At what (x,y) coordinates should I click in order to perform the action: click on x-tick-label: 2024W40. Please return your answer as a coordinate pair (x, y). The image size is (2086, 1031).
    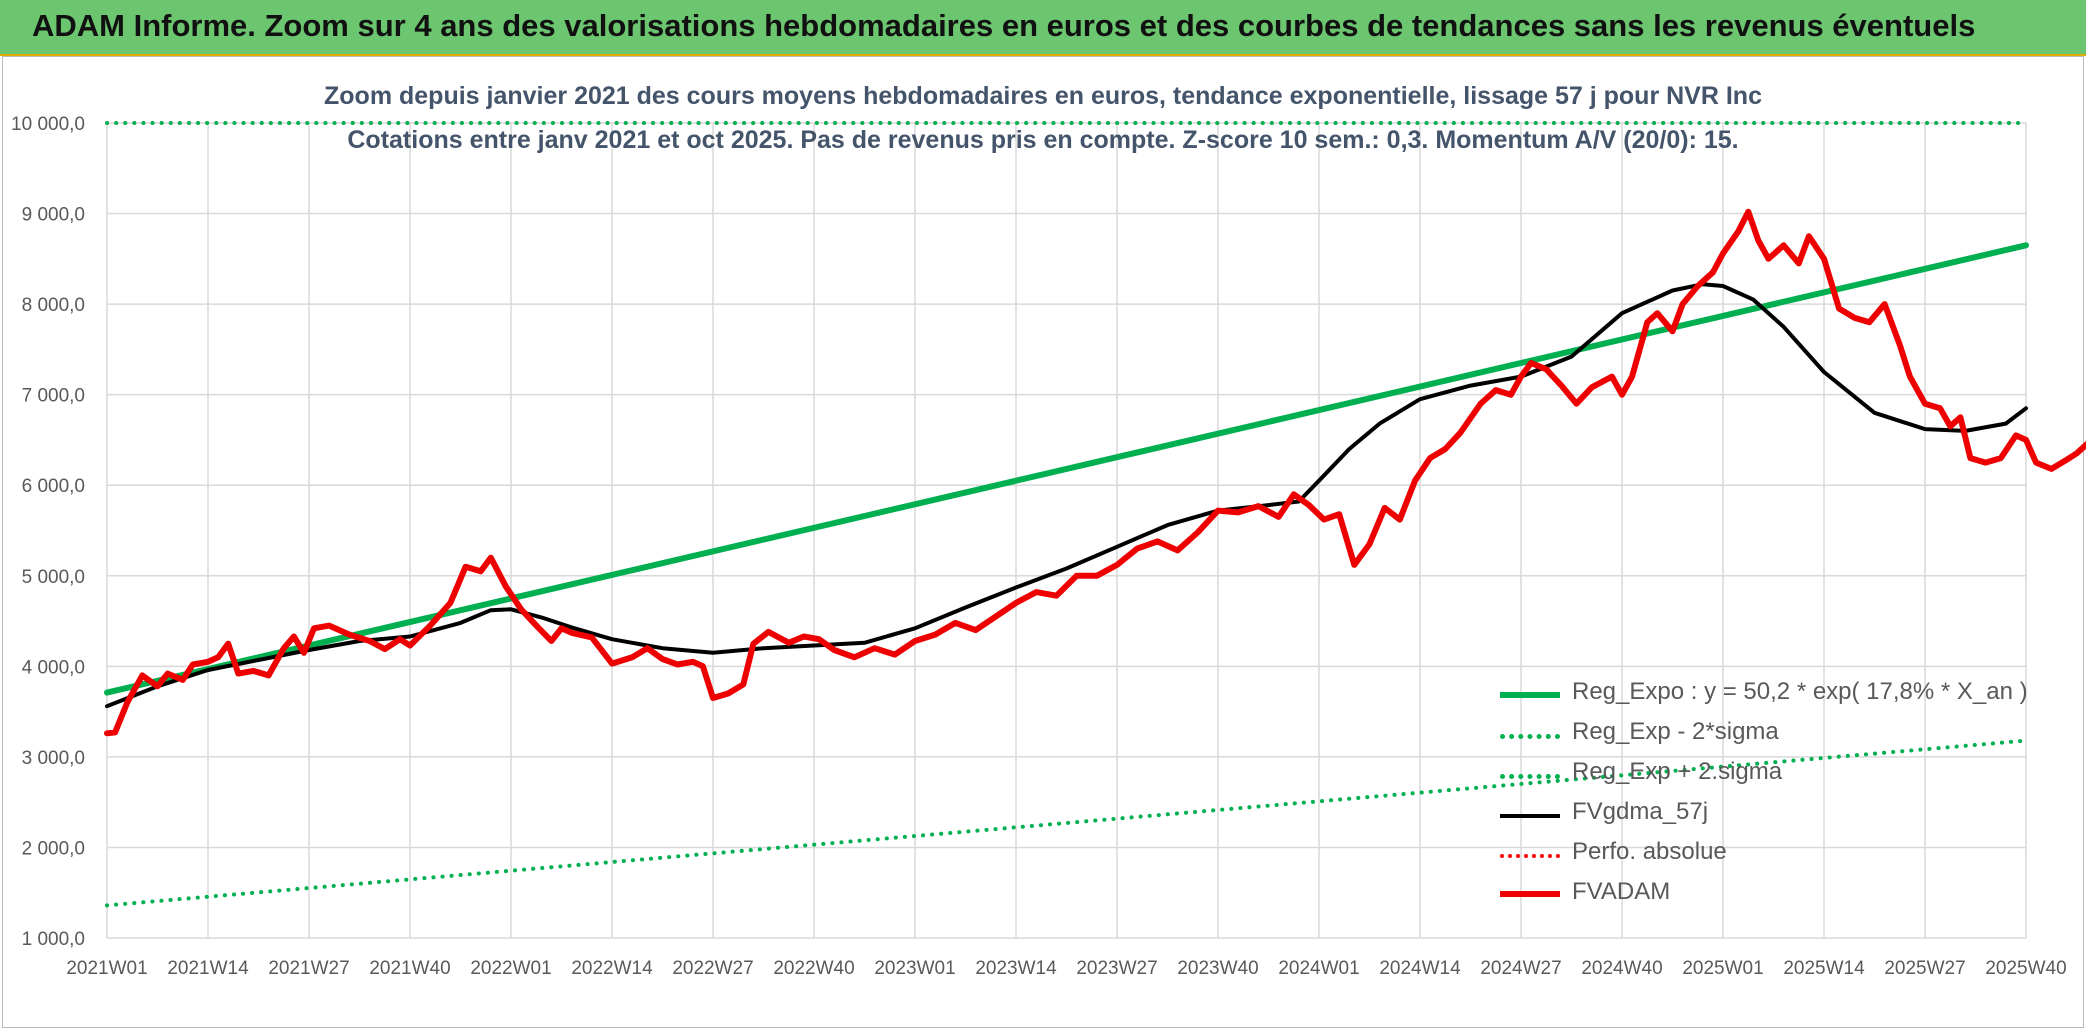
    Looking at the image, I should click on (1621, 968).